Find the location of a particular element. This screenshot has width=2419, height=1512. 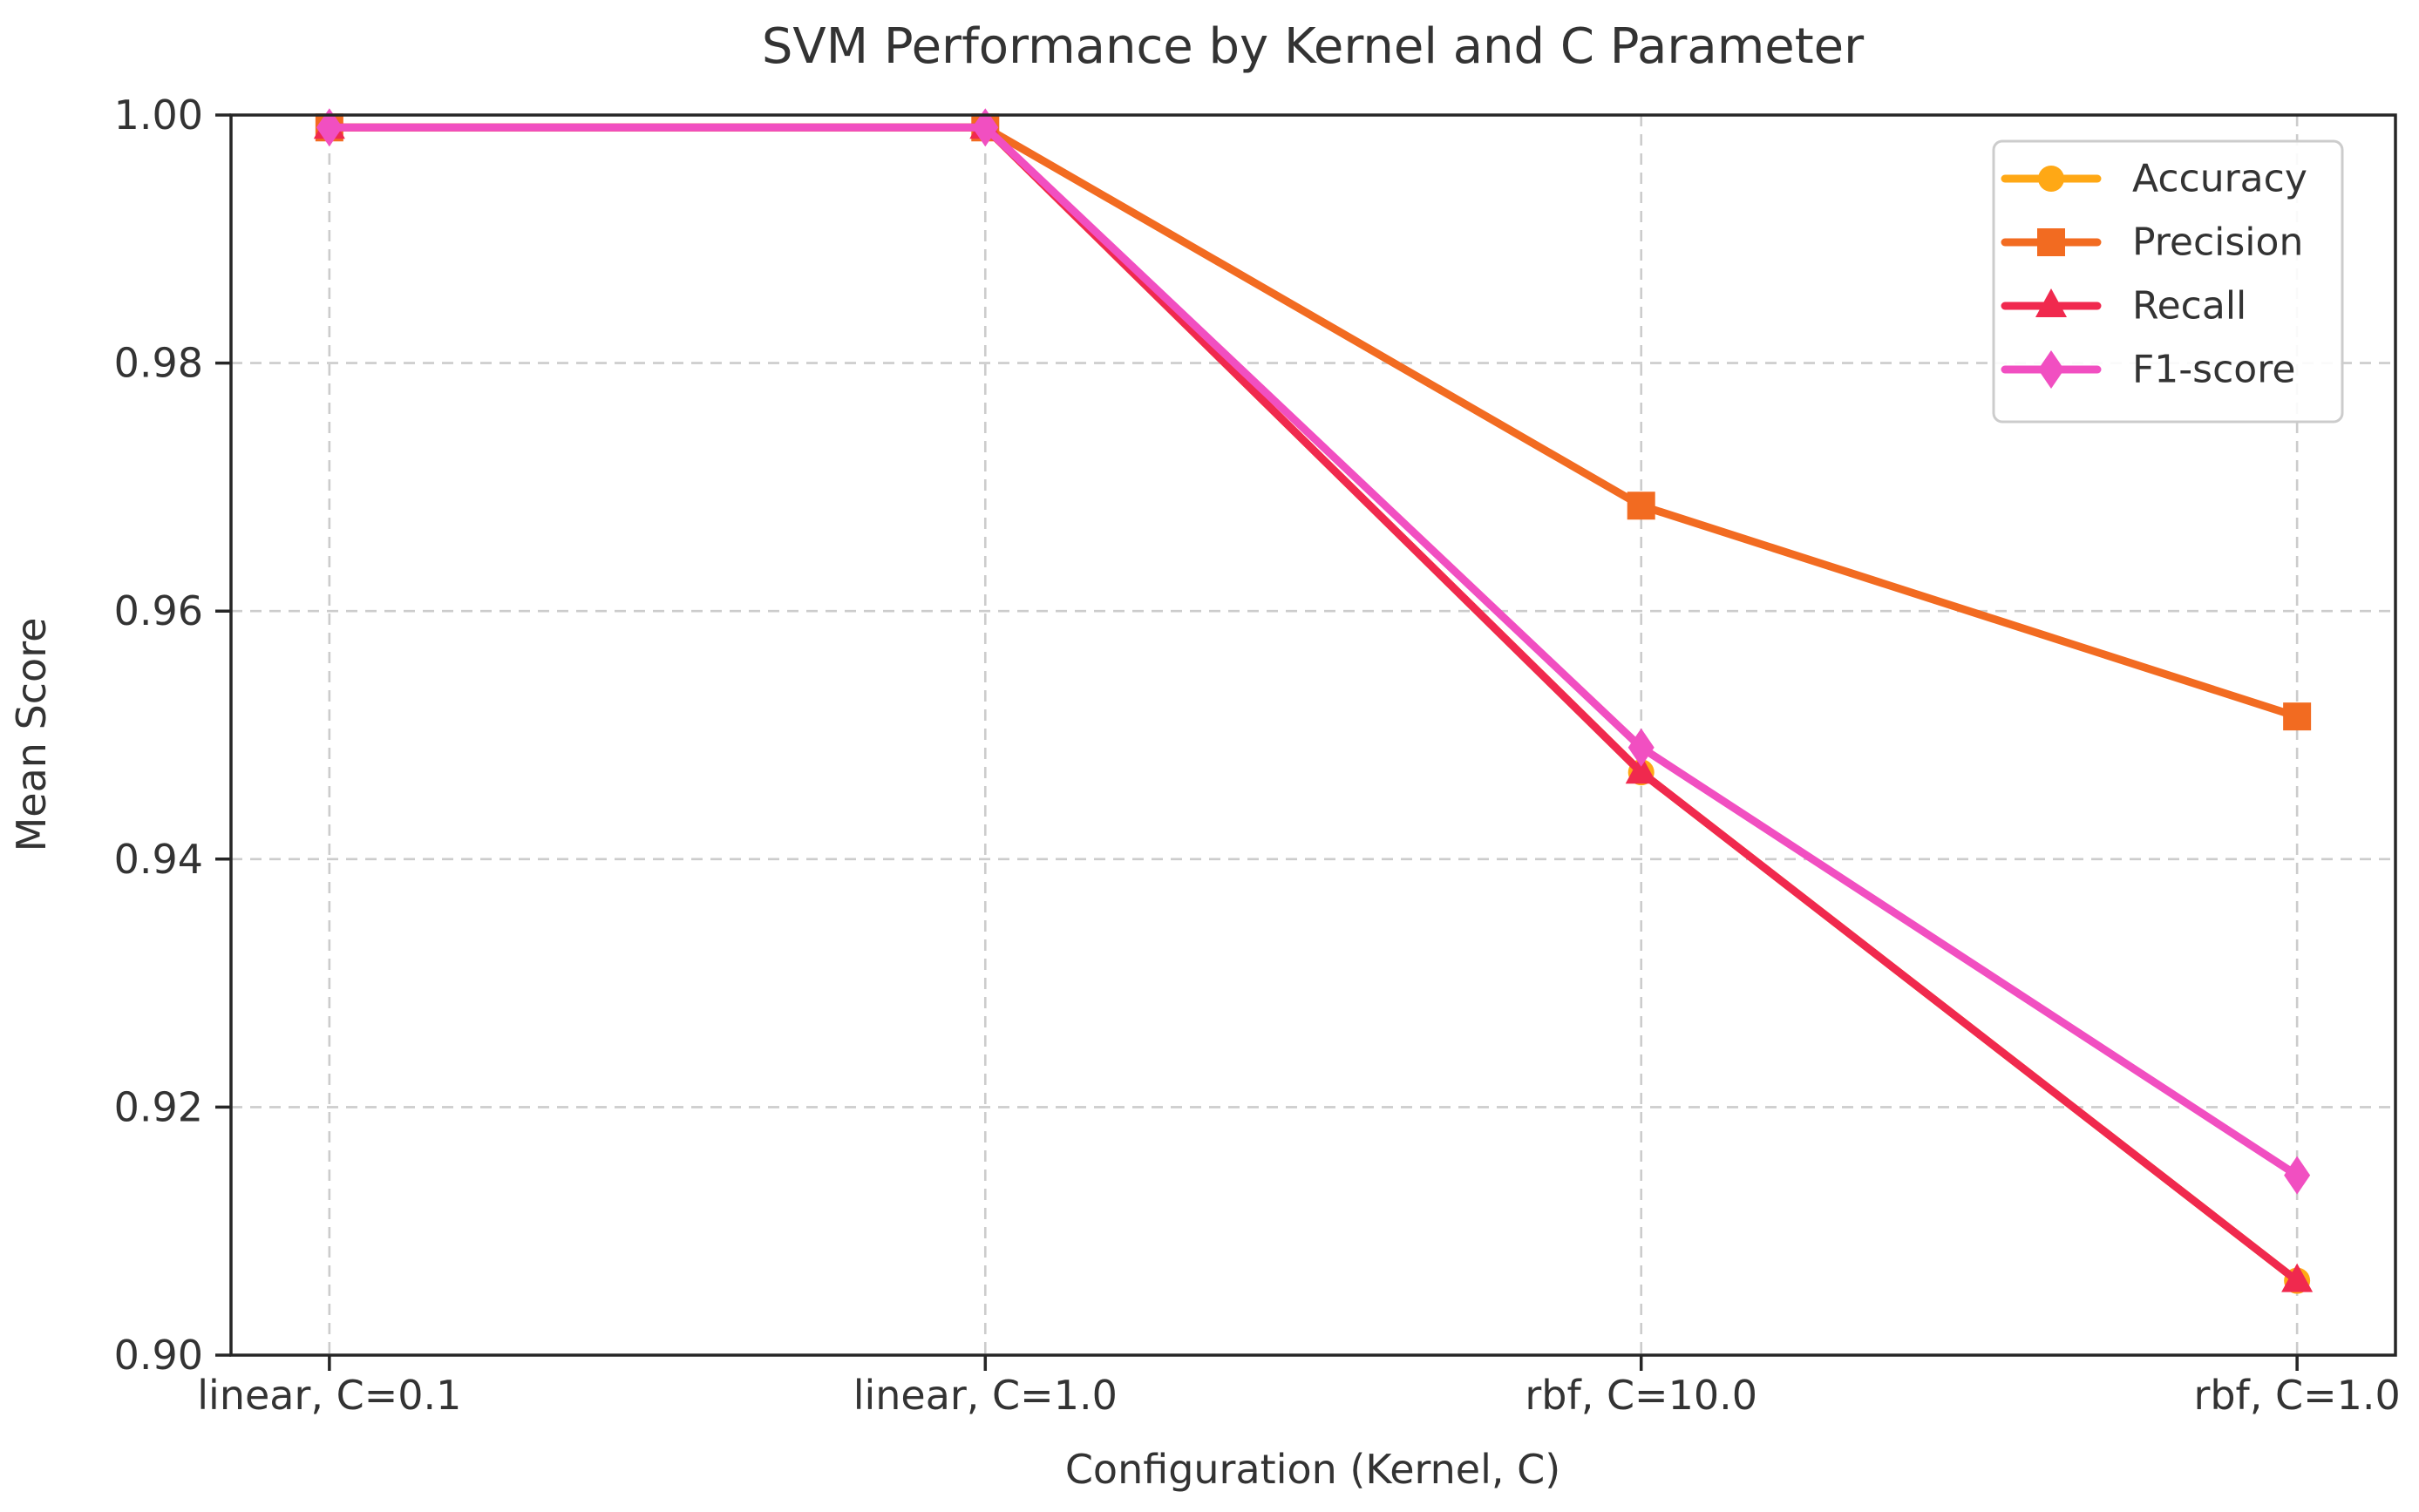

legend-item-f1-score: F1-score is located at coordinates (2148, 370).